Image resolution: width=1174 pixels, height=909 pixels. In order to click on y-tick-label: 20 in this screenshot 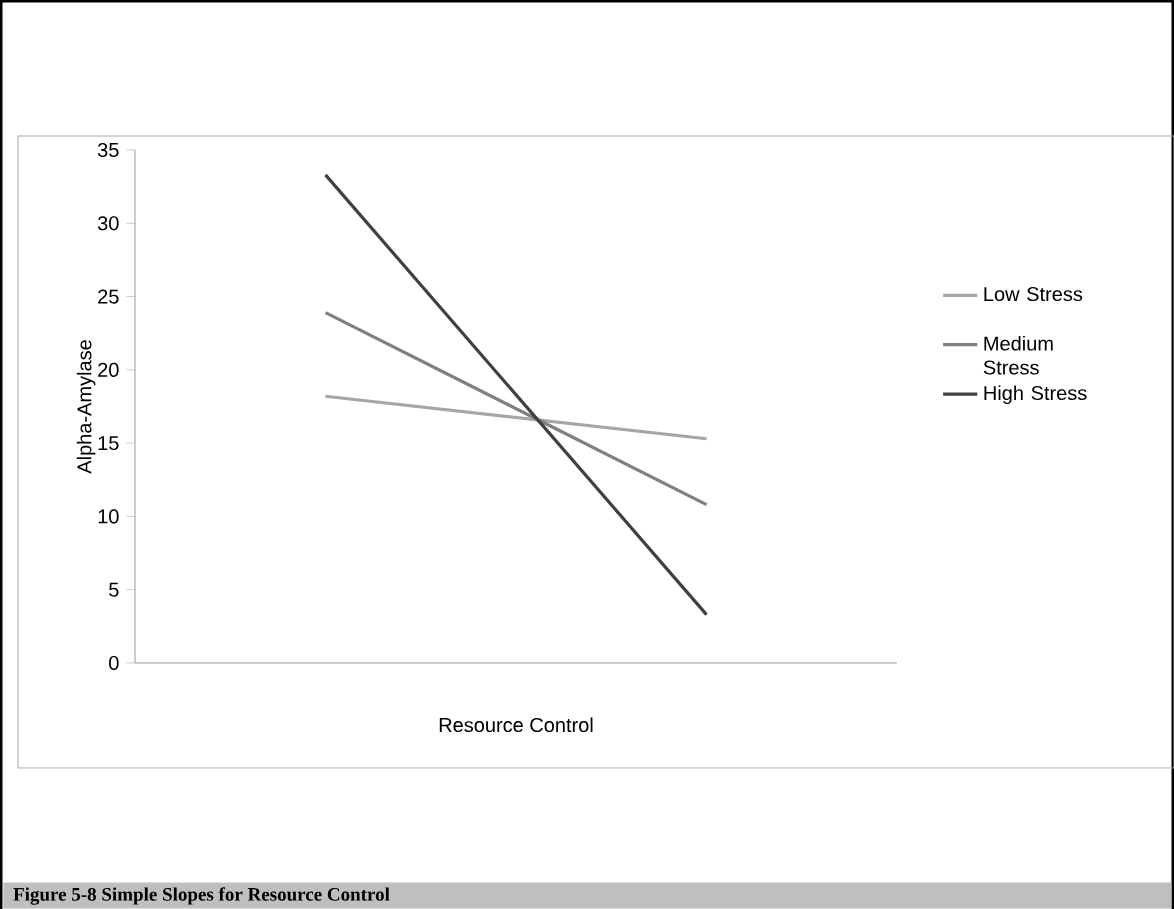, I will do `click(108, 369)`.